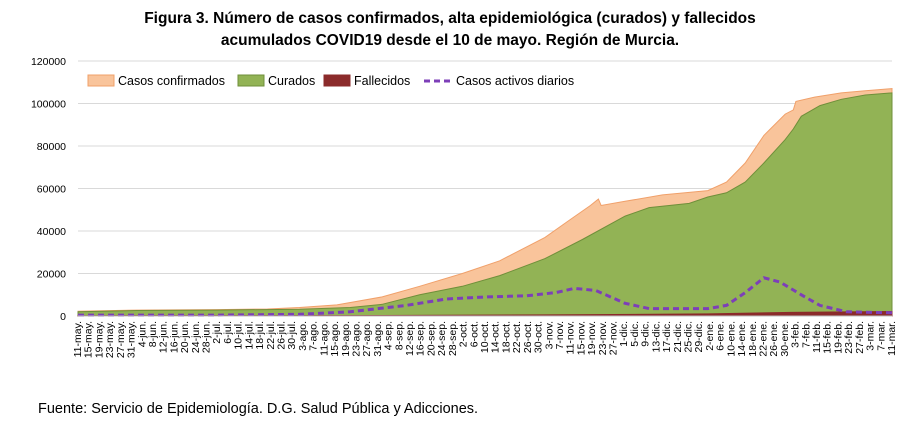  What do you see at coordinates (99, 339) in the screenshot?
I see `x-tick-label: 19-may.` at bounding box center [99, 339].